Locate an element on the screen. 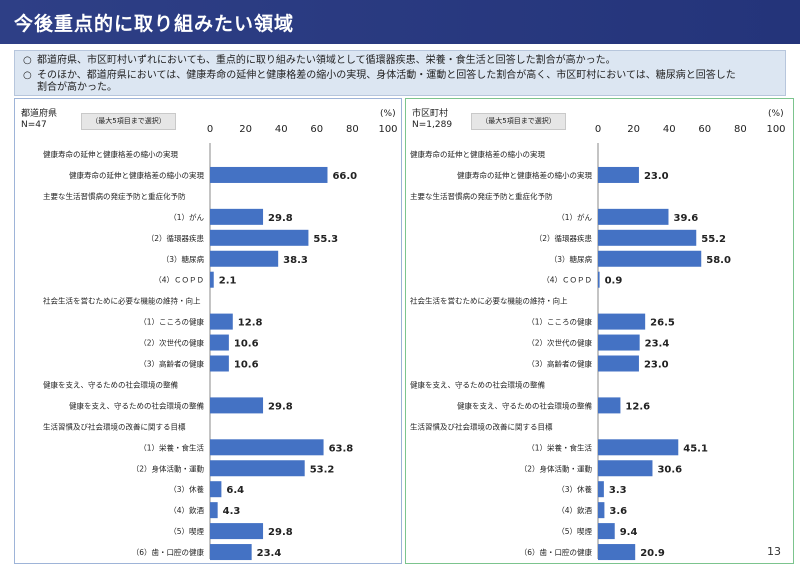 The width and height of the screenshot is (800, 568). data-label: 38.3 is located at coordinates (295, 260).